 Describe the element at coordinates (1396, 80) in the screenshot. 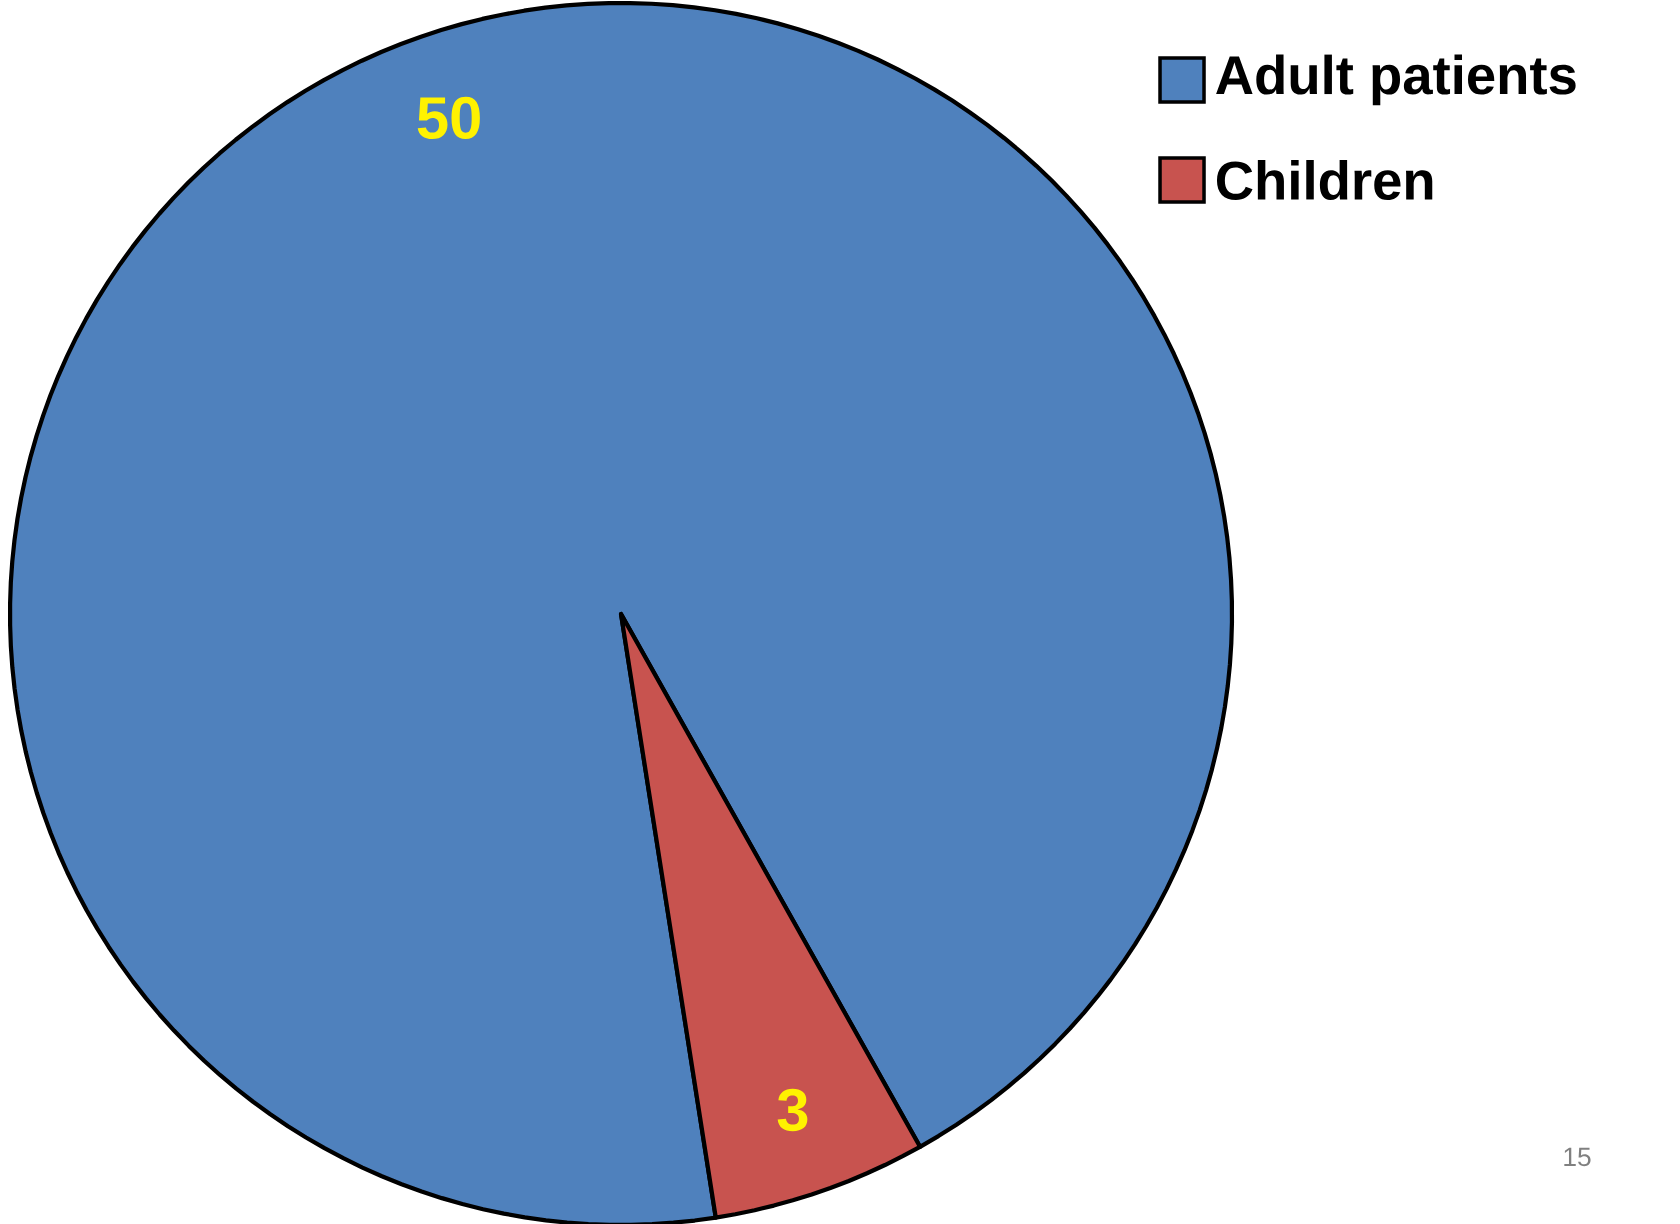

I see `legend-label: Adult patients` at that location.